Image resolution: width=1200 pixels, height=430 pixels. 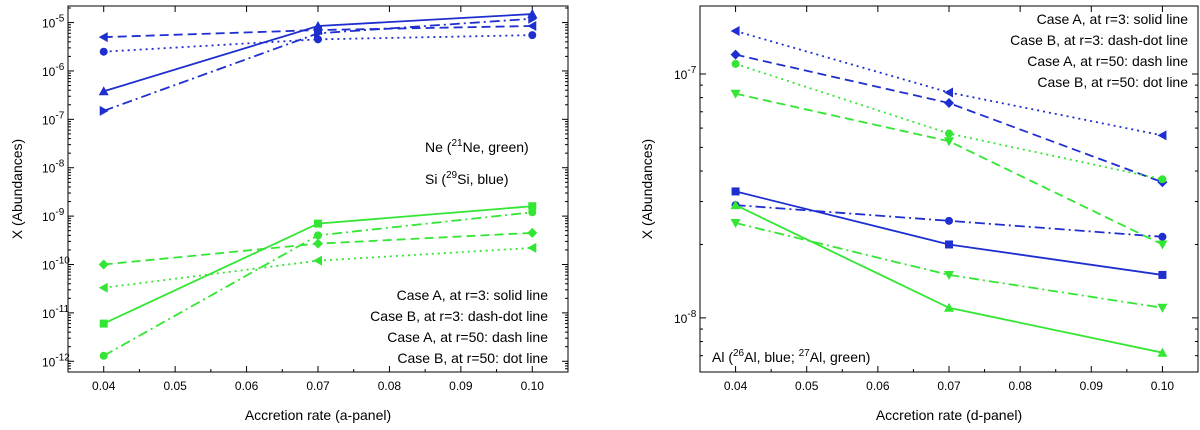 I want to click on y-tick-label: 10⁻¹², so click(x=56, y=360).